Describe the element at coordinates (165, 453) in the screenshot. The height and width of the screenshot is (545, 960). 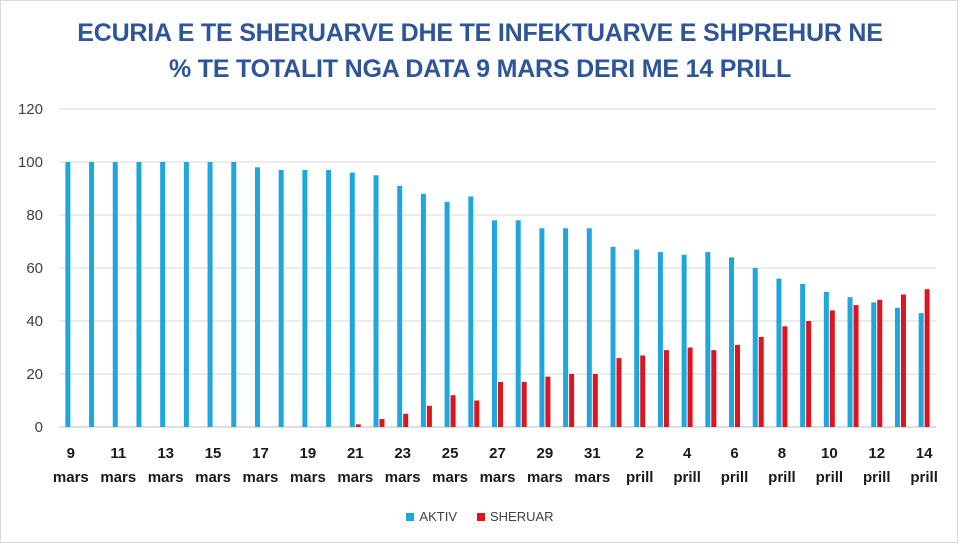
I see `x-tick-day-4: 13` at that location.